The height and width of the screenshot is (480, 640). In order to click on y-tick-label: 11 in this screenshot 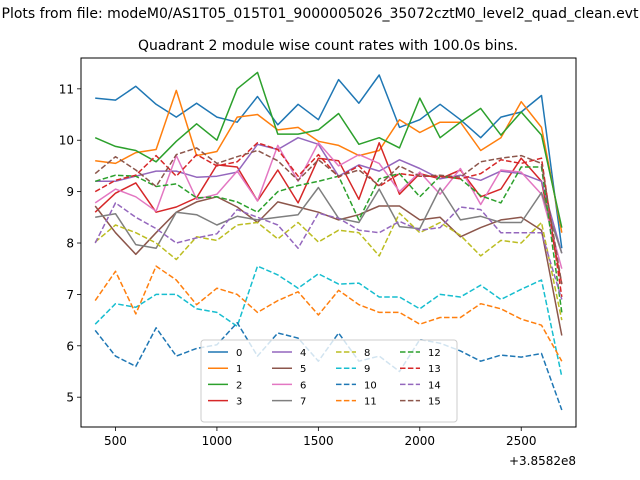, I will do `click(66, 89)`.